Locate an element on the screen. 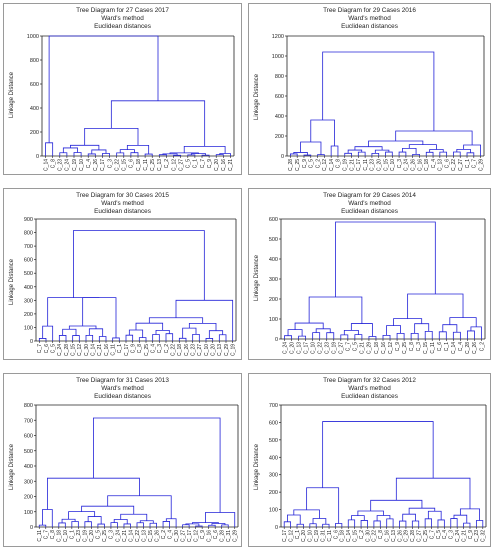 This screenshot has width=495, height=550. leaf-label: C_32 is located at coordinates (484, 536).